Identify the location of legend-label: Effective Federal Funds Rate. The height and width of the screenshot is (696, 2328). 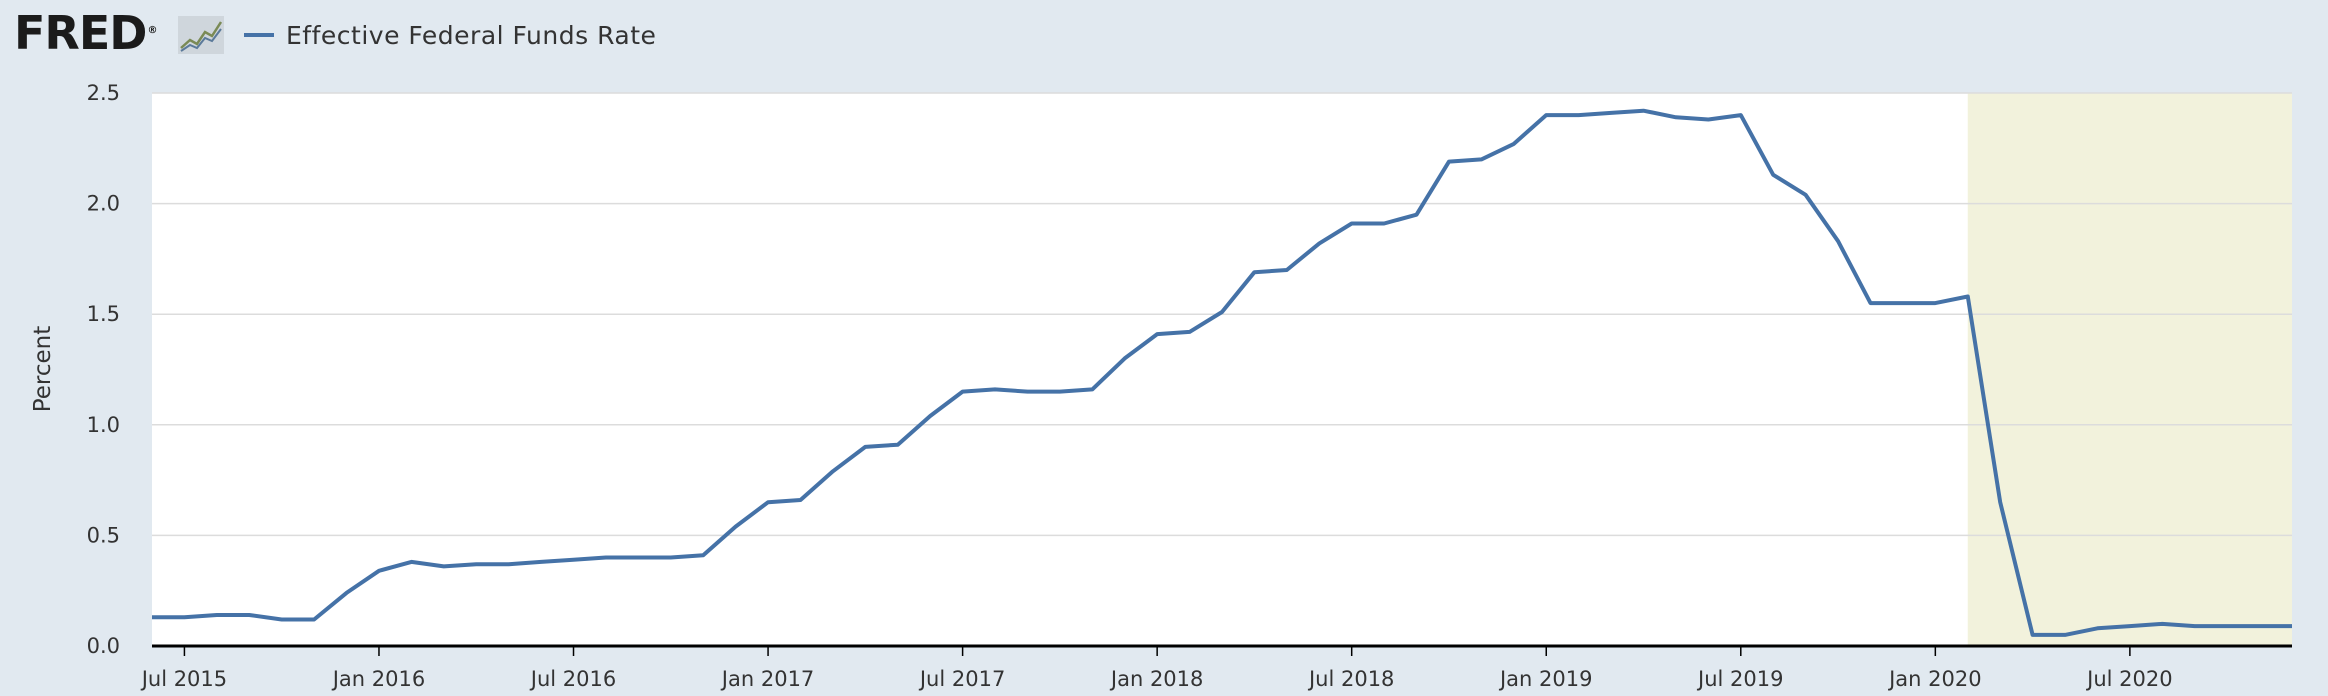
(471, 35).